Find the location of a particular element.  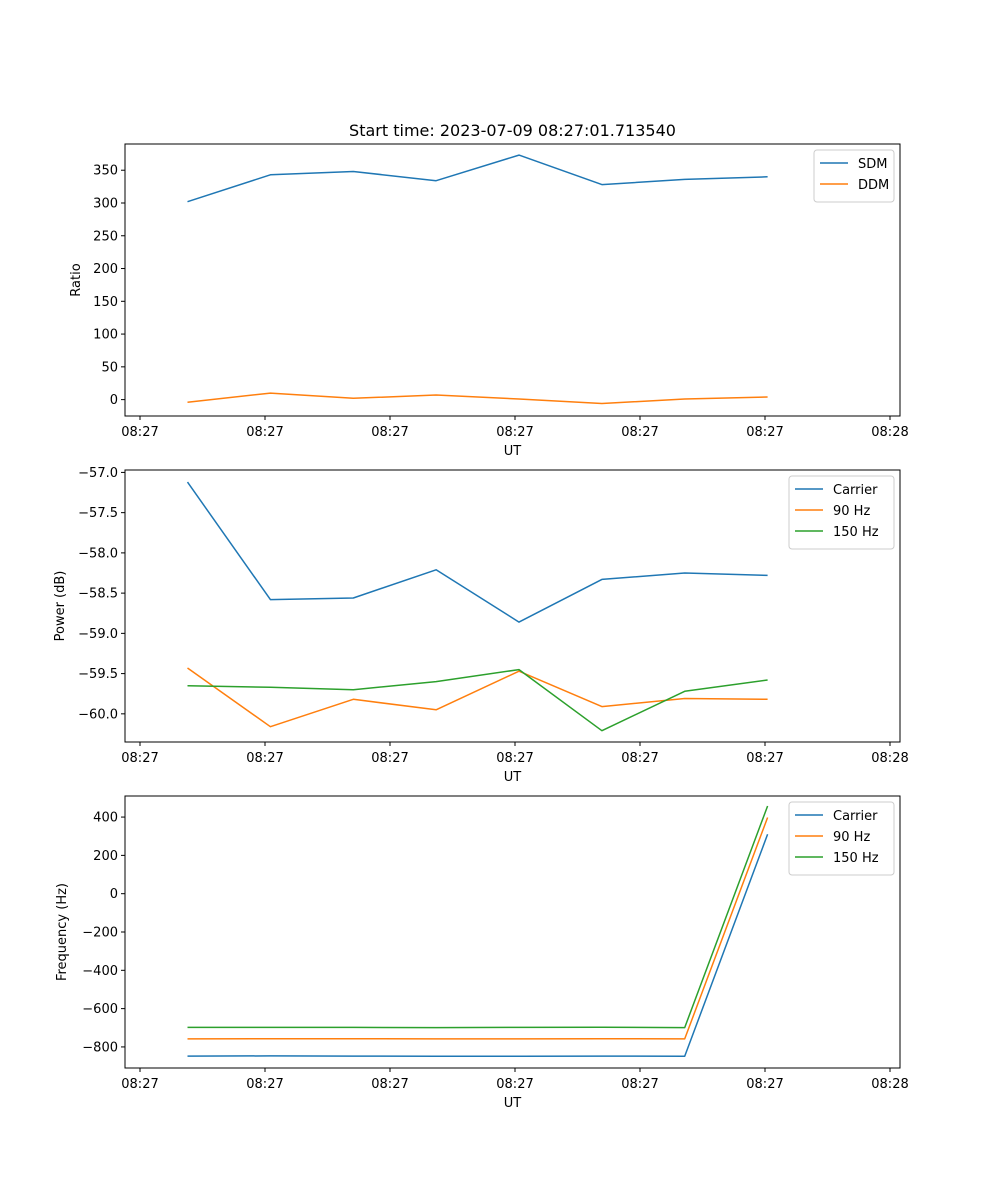

series-line-sdm is located at coordinates (477, 178).